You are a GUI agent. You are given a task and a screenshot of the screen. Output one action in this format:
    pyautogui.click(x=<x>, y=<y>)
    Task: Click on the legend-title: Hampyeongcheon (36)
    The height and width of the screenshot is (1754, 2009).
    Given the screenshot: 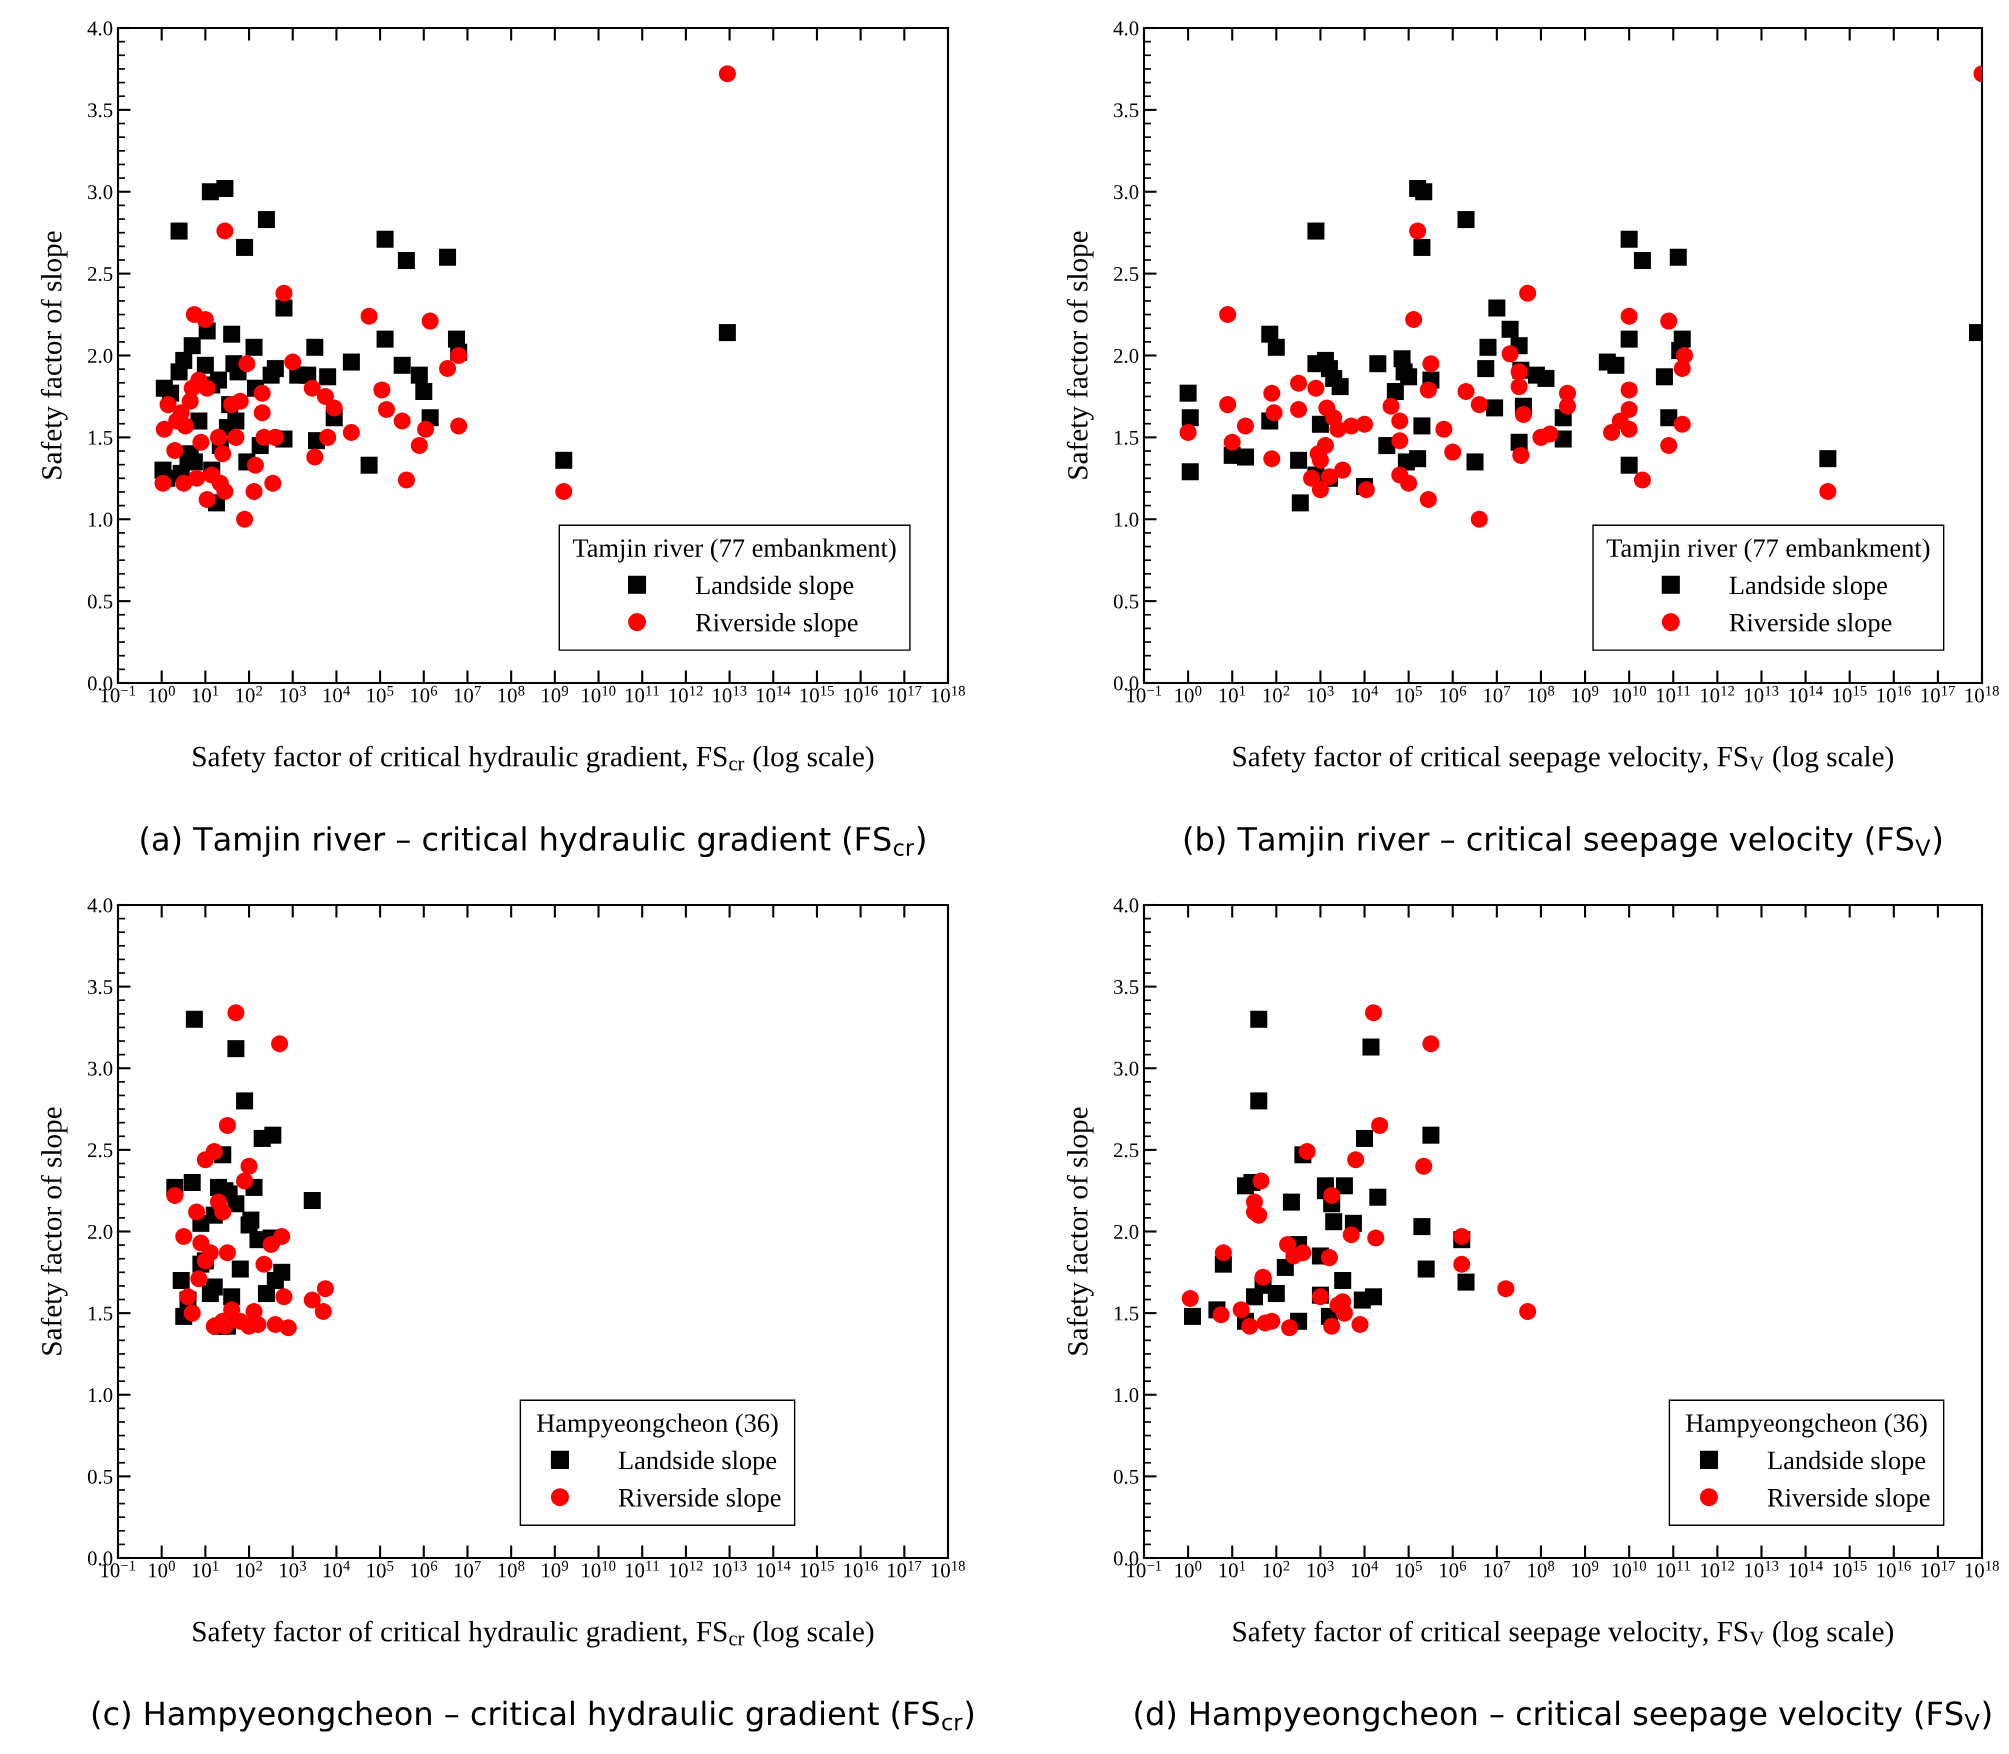 What is the action you would take?
    pyautogui.click(x=1806, y=1425)
    